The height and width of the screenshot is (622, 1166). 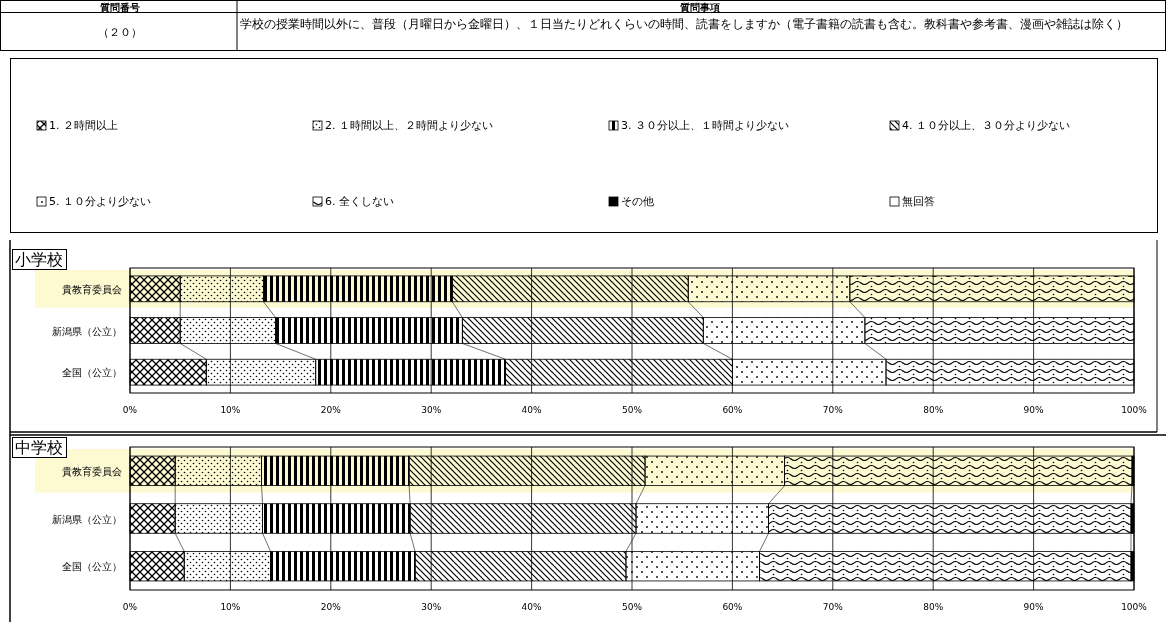 I want to click on header: 質問番号 （２０） 質問事項 学校の授業時間以外に、普段（月曜日から金曜日）、１日当たりどれくらいの時間、読書をしますか（電子書籍の読書も含む。教科書や参考書、漫画や雑誌は除く）, so click(x=583, y=26).